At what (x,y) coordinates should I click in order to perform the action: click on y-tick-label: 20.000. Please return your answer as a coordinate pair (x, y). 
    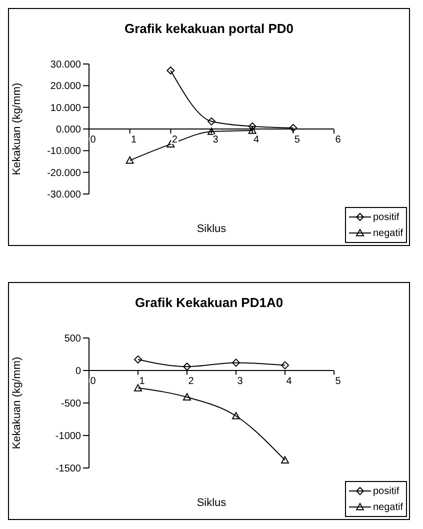
    Looking at the image, I should click on (66, 86).